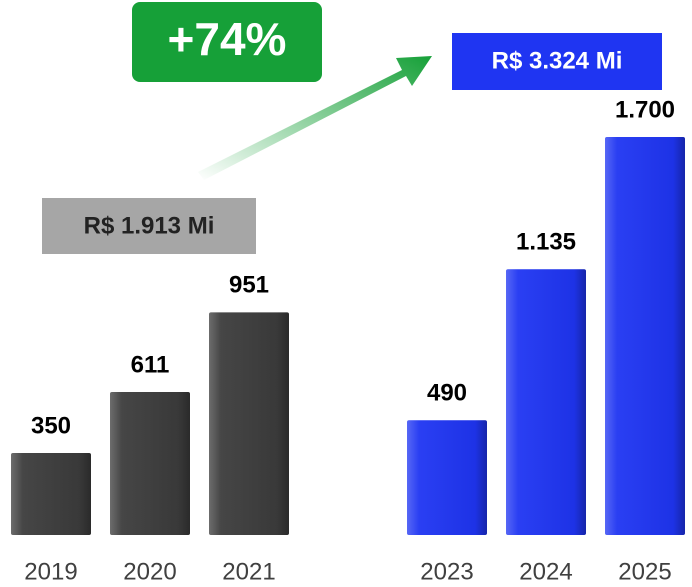 The width and height of the screenshot is (692, 587). Describe the element at coordinates (545, 571) in the screenshot. I see `x-tick-label: 2024` at that location.